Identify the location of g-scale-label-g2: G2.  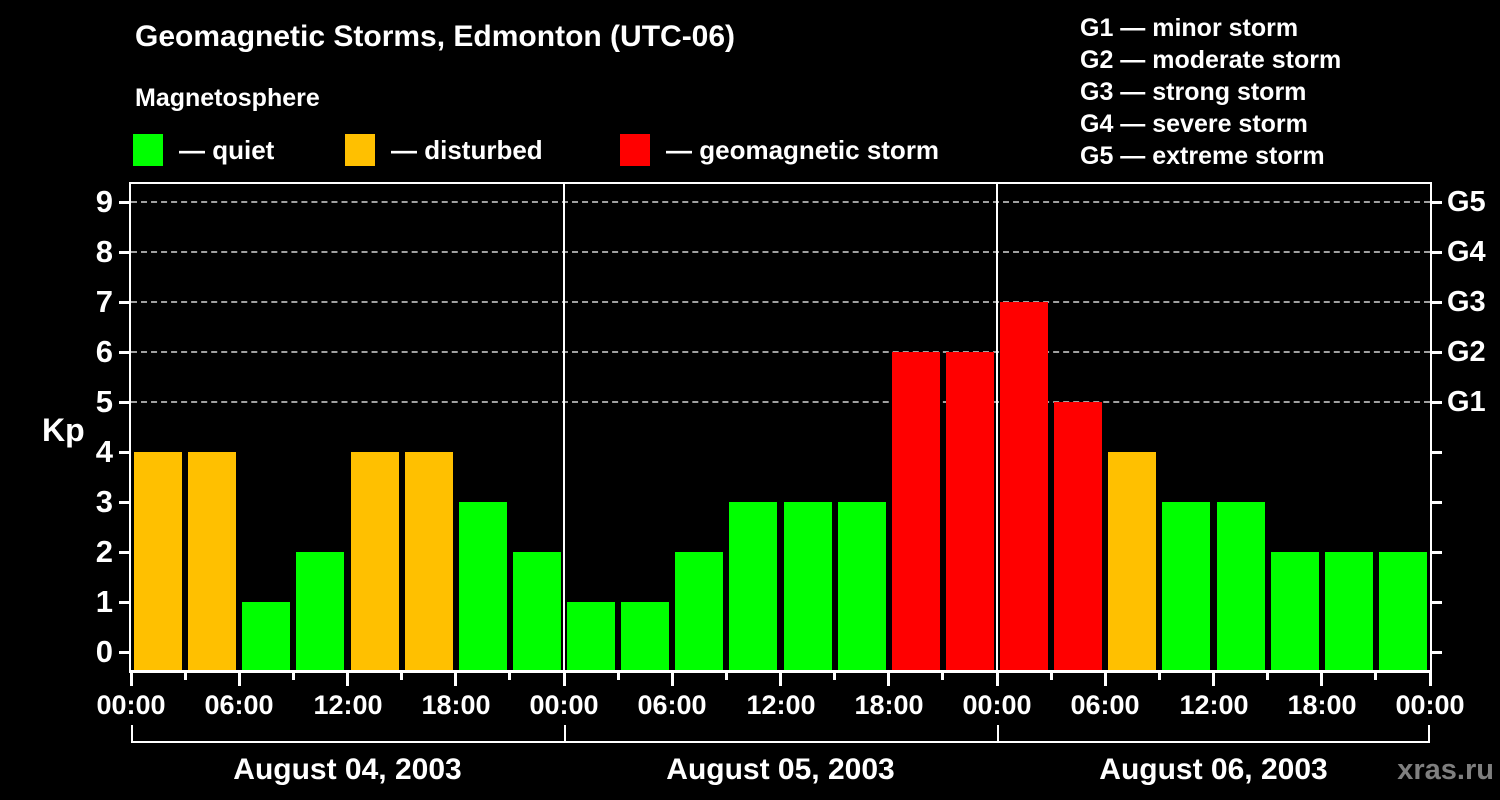
(1466, 352).